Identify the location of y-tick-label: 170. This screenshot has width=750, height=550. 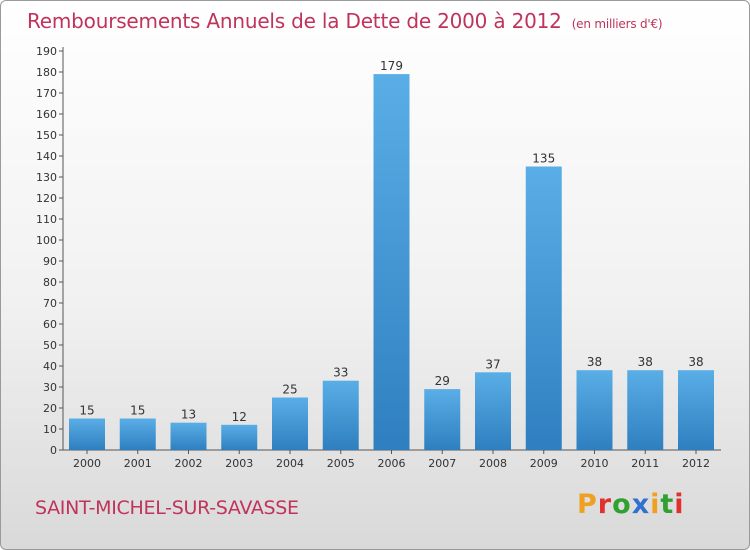
(46, 93).